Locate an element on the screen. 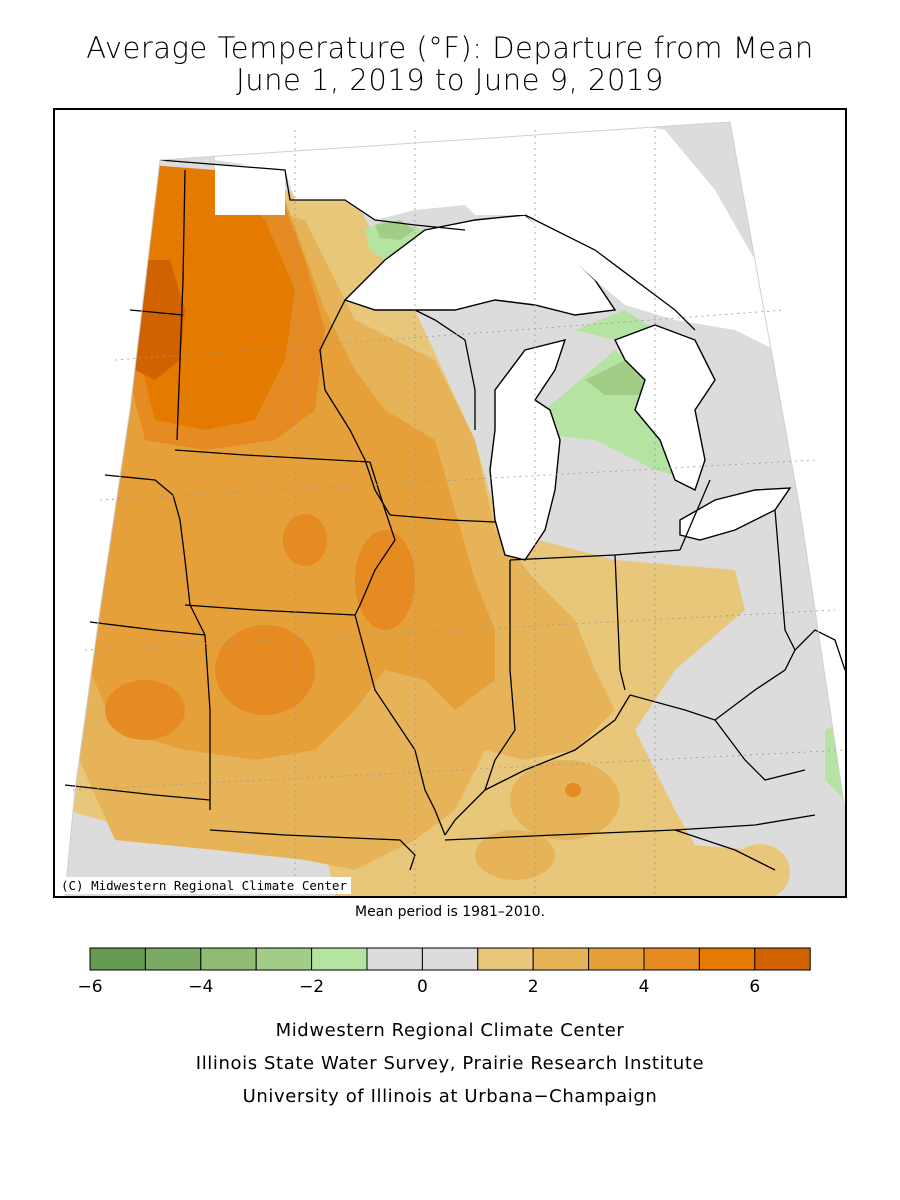  lake-huron is located at coordinates (665, 407).